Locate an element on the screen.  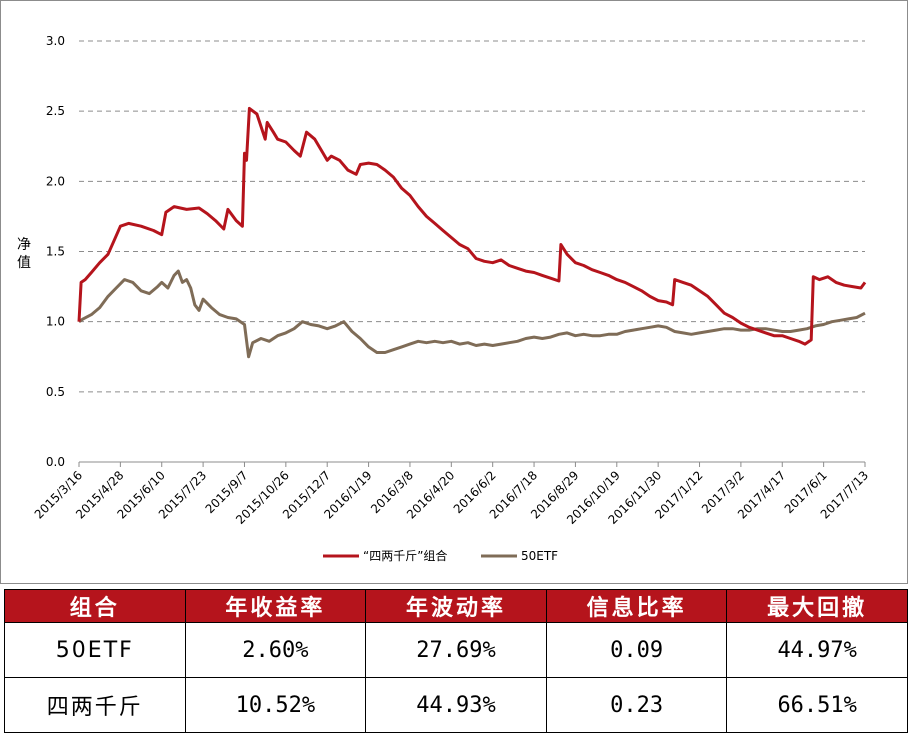
y-axis-label: 净 is located at coordinates (24, 245).